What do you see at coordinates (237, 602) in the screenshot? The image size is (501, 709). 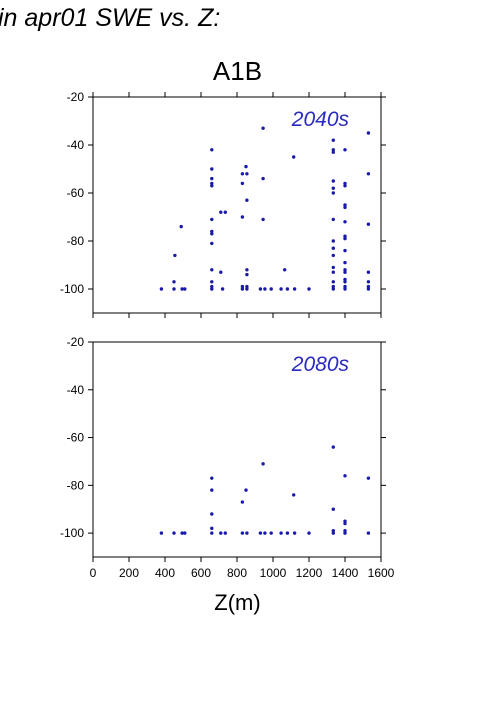 I see `x-axis-label: Z(m)` at bounding box center [237, 602].